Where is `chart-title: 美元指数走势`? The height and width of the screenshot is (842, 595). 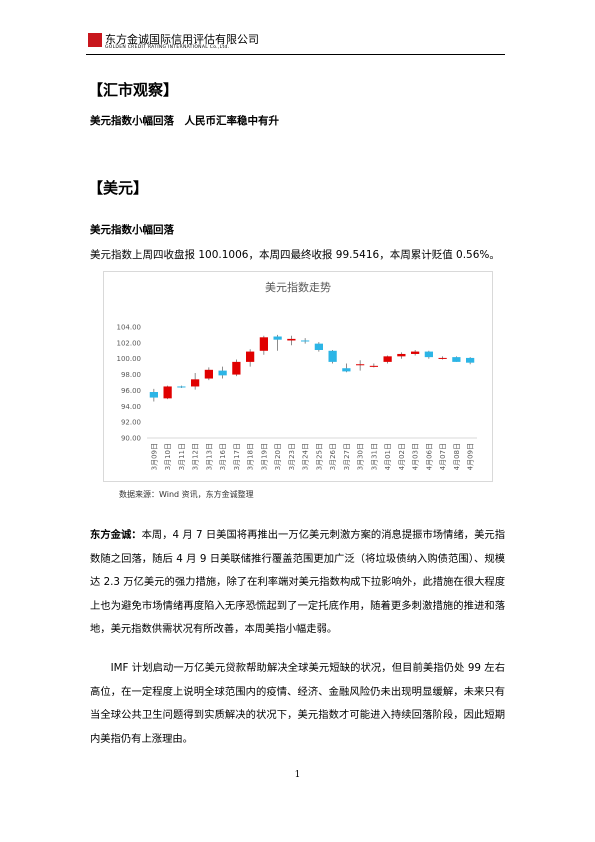
chart-title: 美元指数走势 is located at coordinates (298, 287).